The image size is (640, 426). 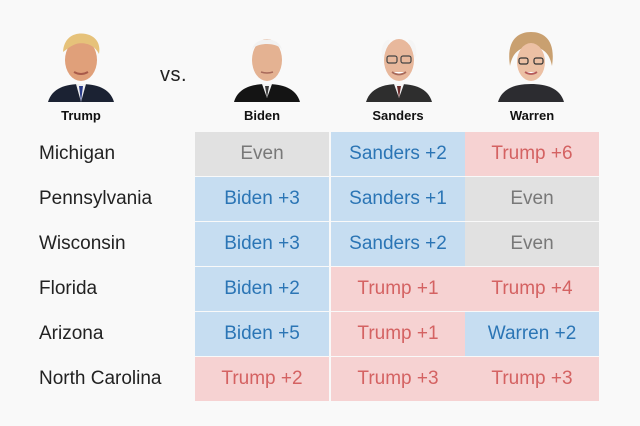 What do you see at coordinates (262, 115) in the screenshot?
I see `challenger-name-biden: Biden` at bounding box center [262, 115].